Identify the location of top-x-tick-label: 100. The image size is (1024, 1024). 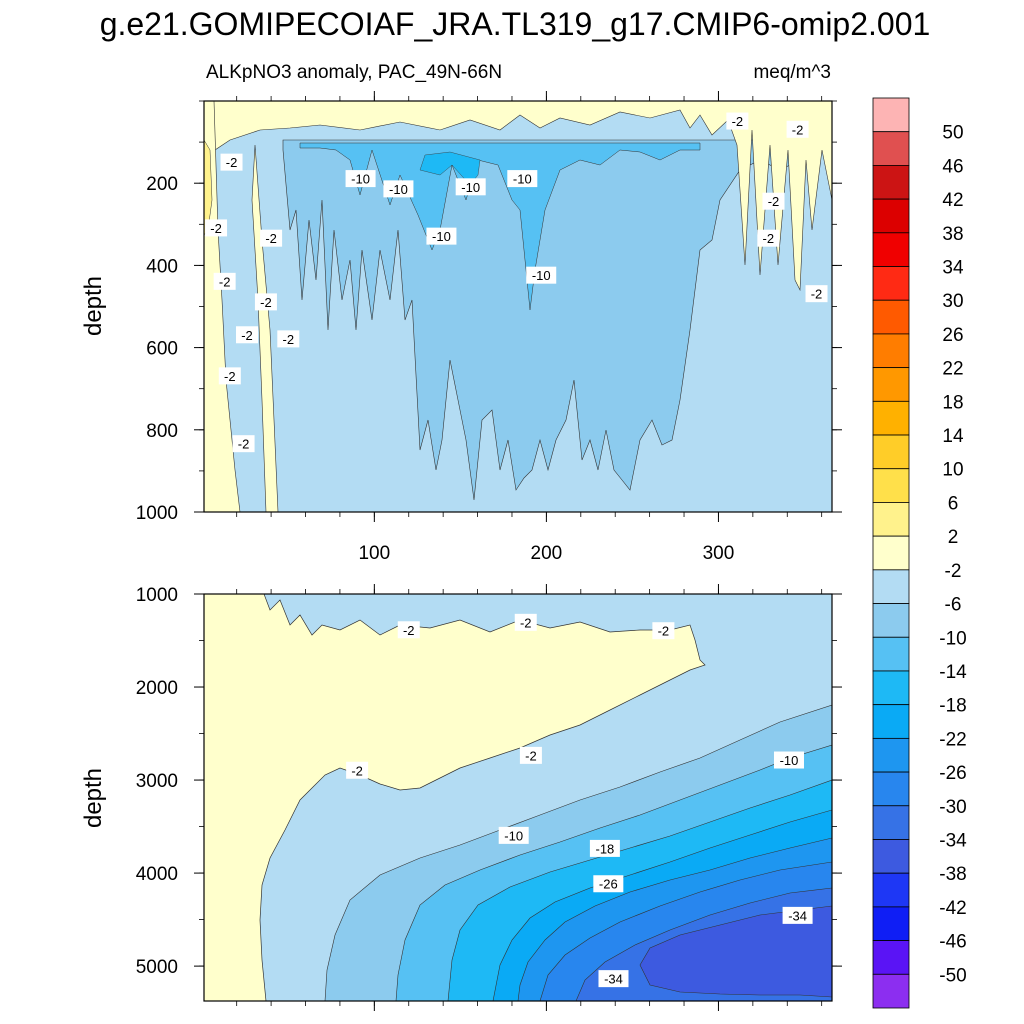
(374, 553).